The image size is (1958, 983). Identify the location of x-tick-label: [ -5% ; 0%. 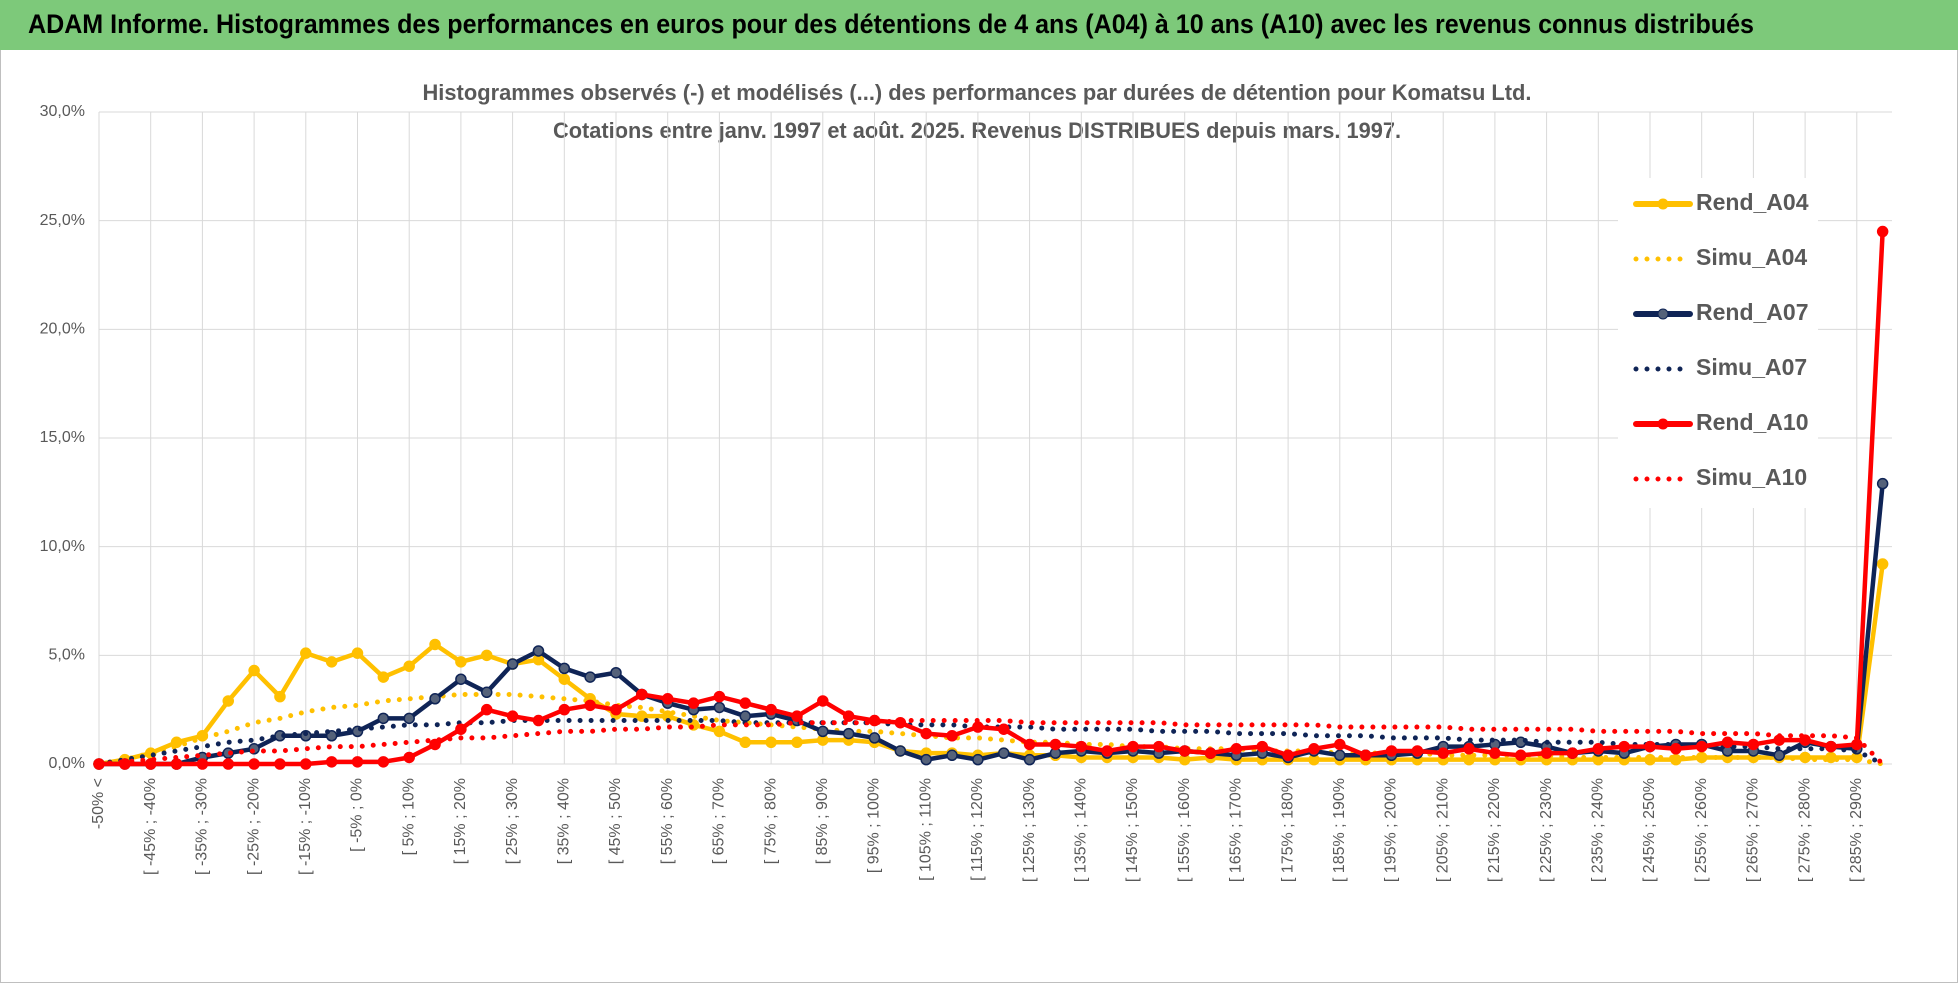
(357, 815).